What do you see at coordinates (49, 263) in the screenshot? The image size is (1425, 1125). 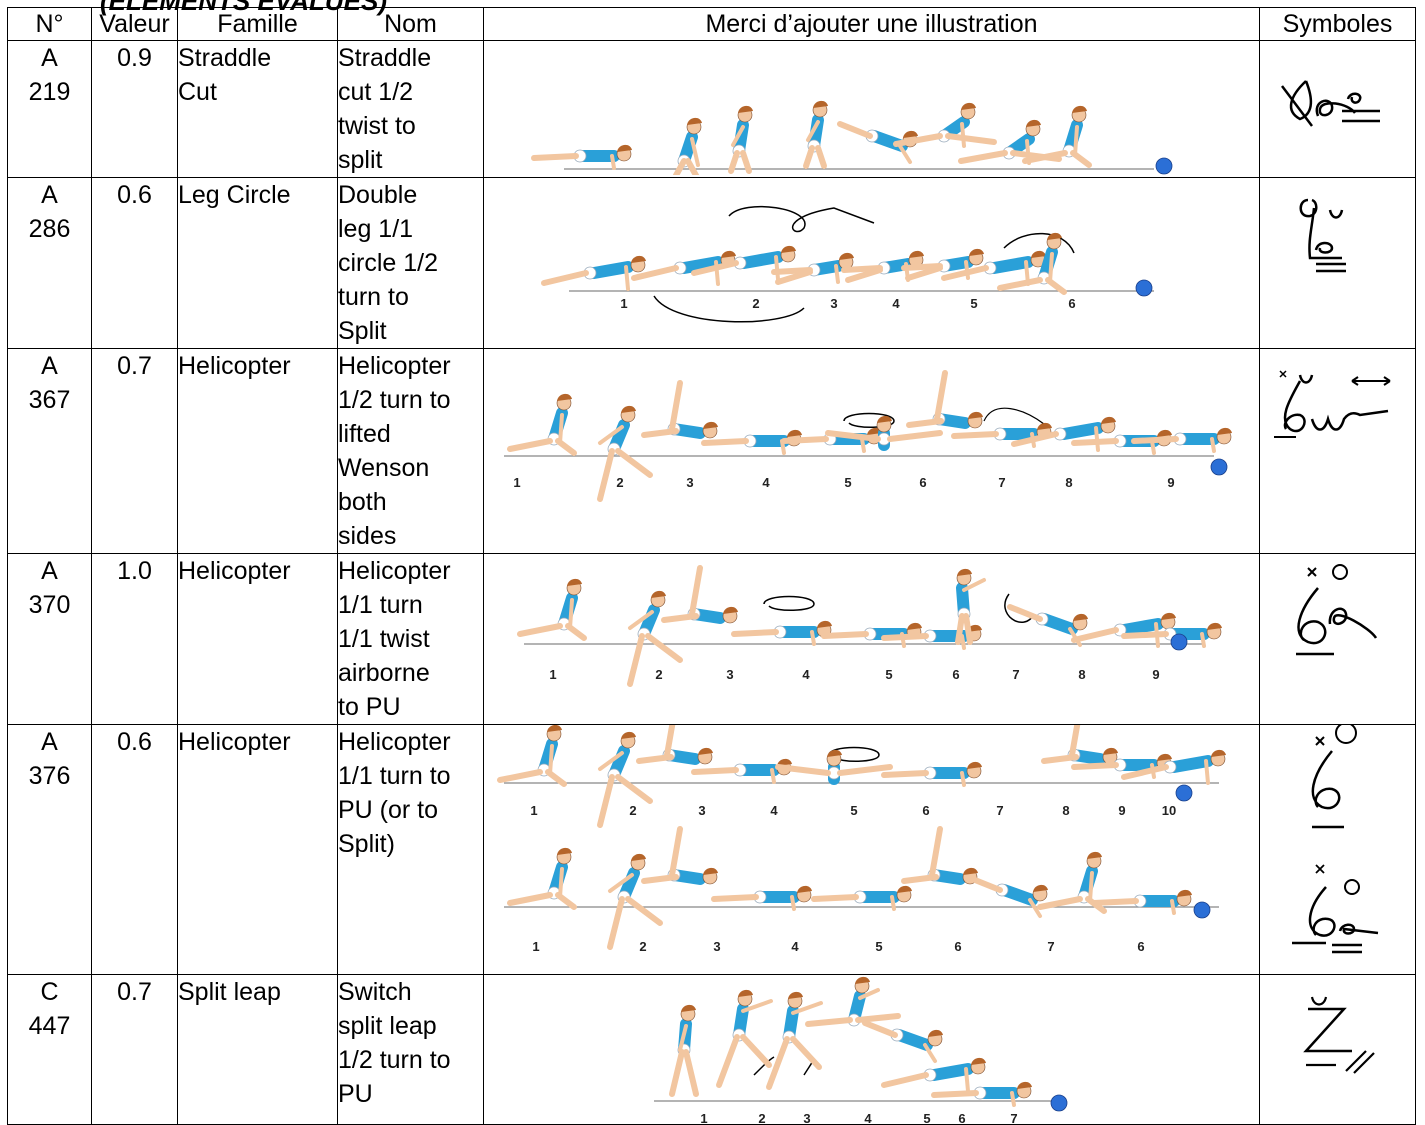 I see `element-number: A 286` at bounding box center [49, 263].